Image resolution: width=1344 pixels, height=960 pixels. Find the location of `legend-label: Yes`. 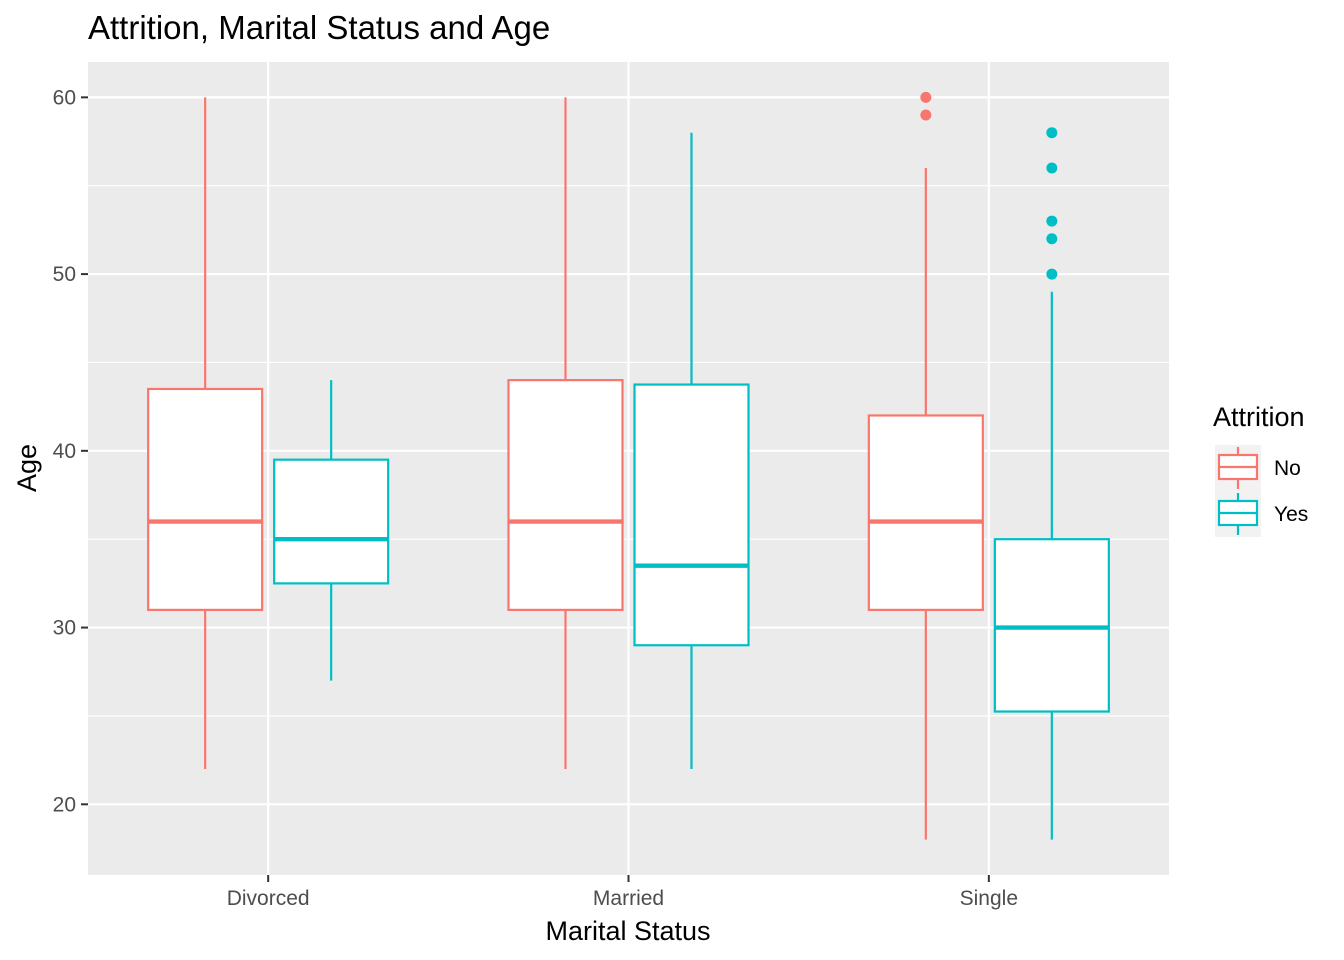

legend-label: Yes is located at coordinates (1291, 514).